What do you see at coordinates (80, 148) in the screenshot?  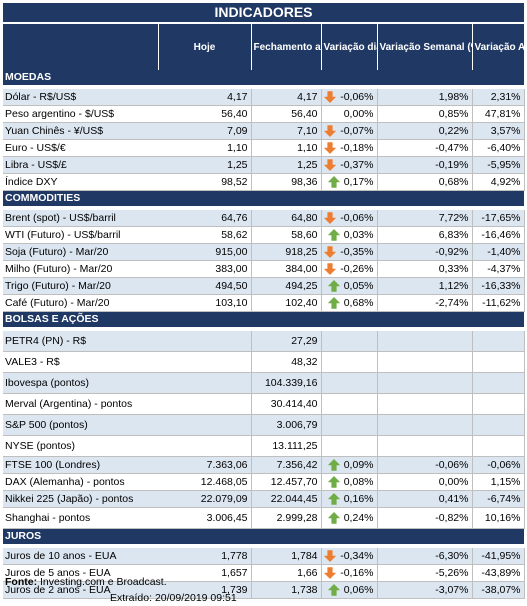 I see `indicator-name: Euro - US$/€` at bounding box center [80, 148].